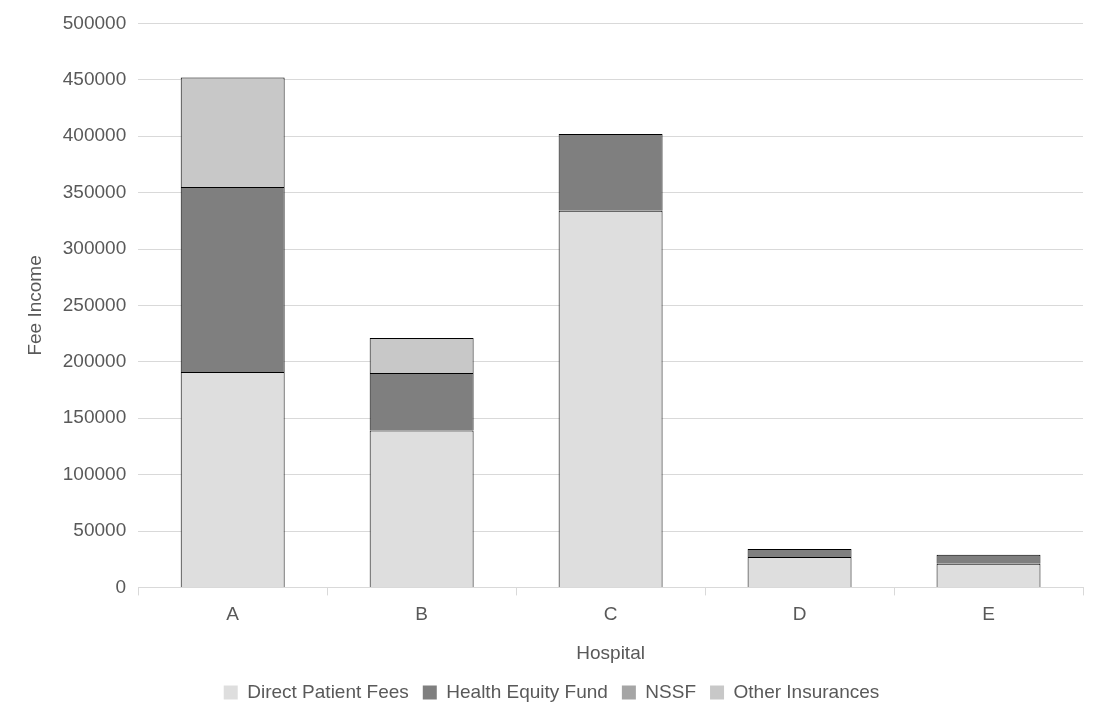 The height and width of the screenshot is (717, 1103). What do you see at coordinates (527, 691) in the screenshot?
I see `legend-label: Health Equity Fund` at bounding box center [527, 691].